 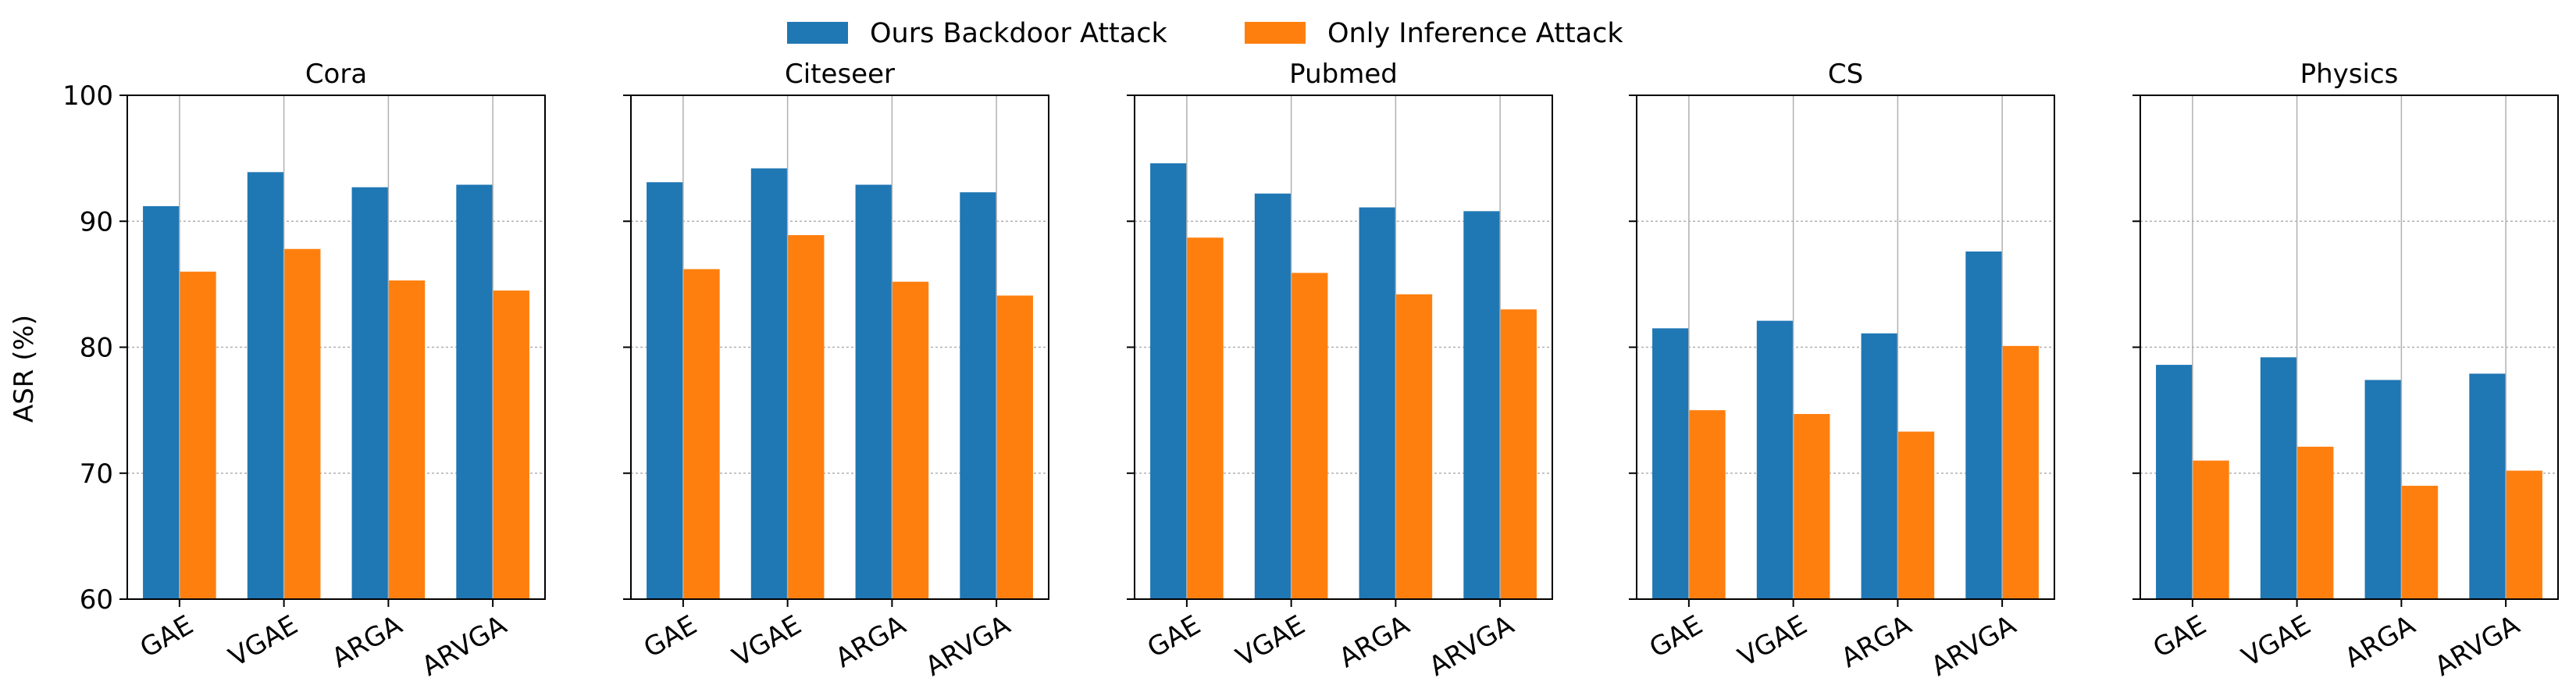 I want to click on y-tick-label: 90, so click(x=96, y=221).